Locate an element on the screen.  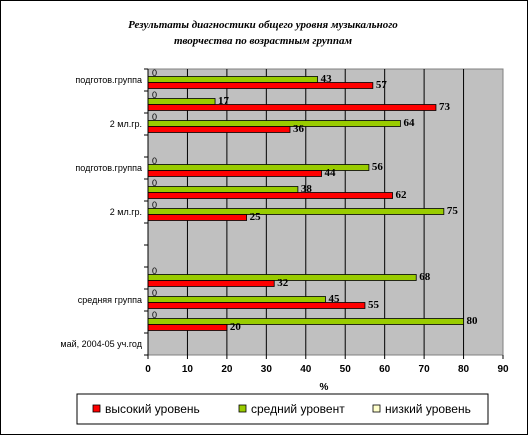
legend-label: высокий уровень is located at coordinates (152, 409).